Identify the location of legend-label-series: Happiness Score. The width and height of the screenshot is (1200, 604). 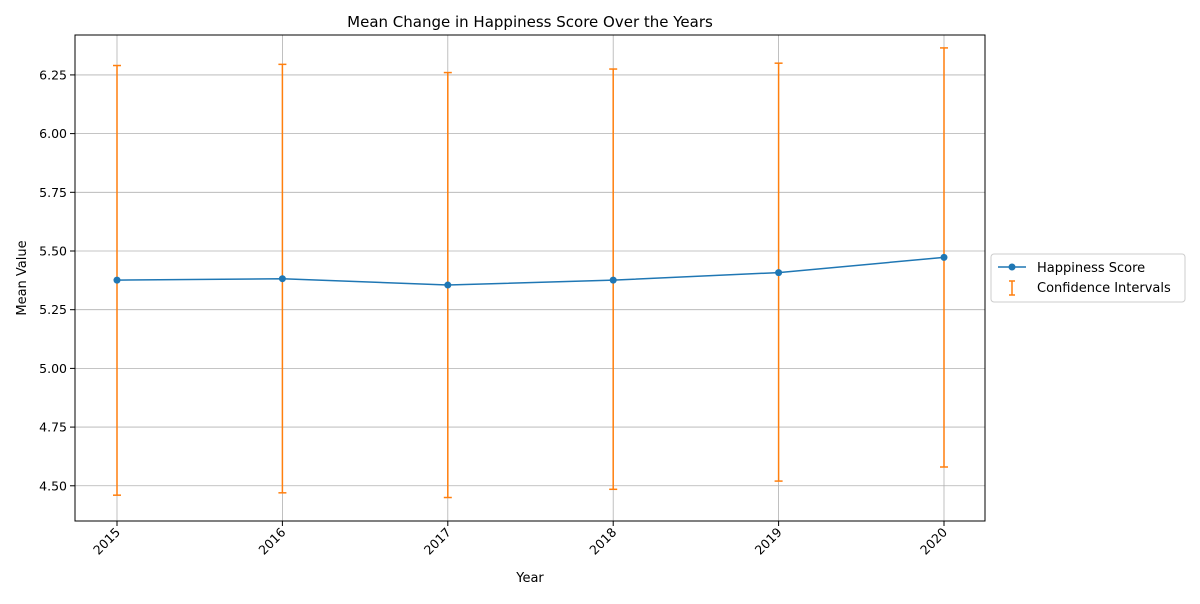
(1091, 268).